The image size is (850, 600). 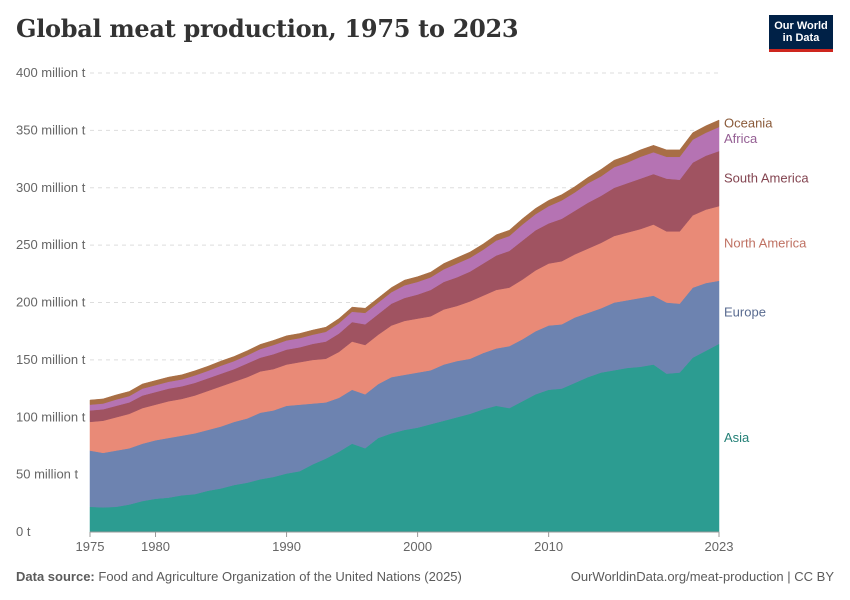 I want to click on logo-line-2: in Data, so click(x=801, y=38).